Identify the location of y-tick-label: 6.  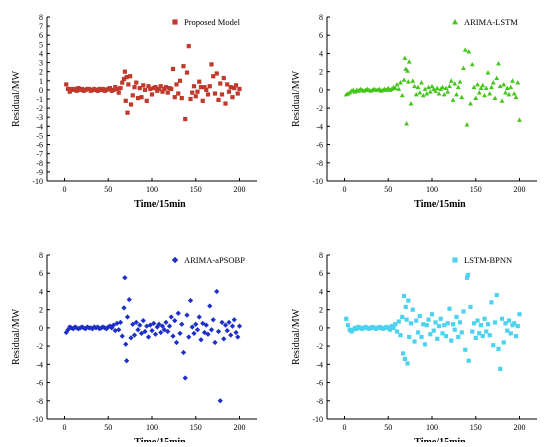
(41, 273).